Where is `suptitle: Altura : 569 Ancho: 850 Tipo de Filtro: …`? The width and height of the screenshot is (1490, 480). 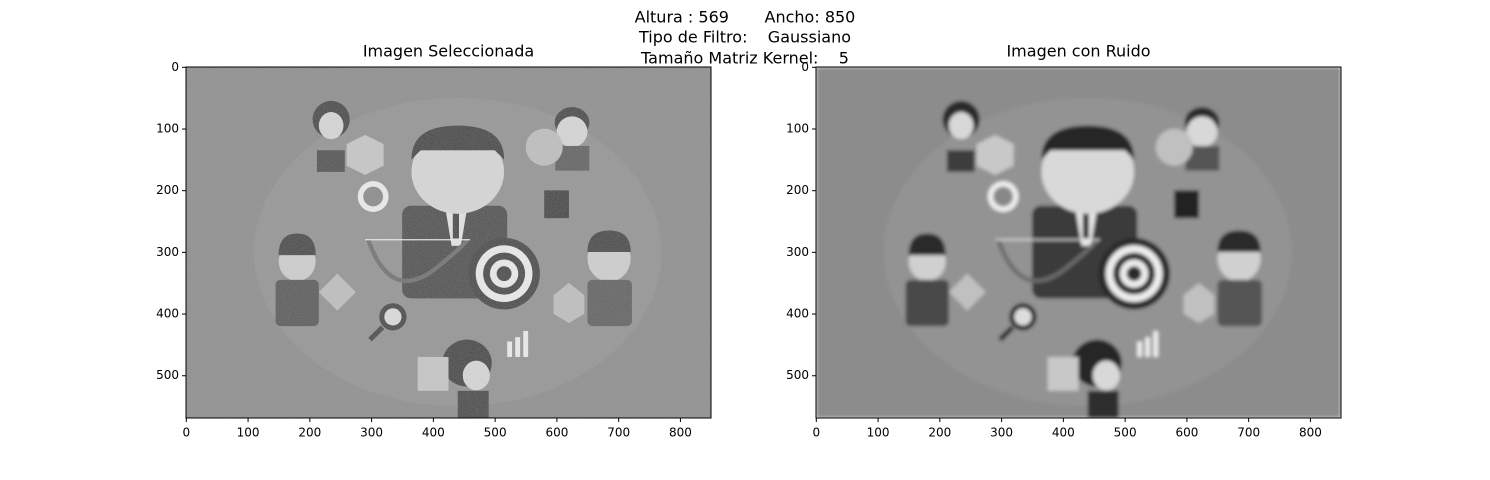
suptitle: Altura : 569 Ancho: 850 Tipo de Filtro: … is located at coordinates (745, 38).